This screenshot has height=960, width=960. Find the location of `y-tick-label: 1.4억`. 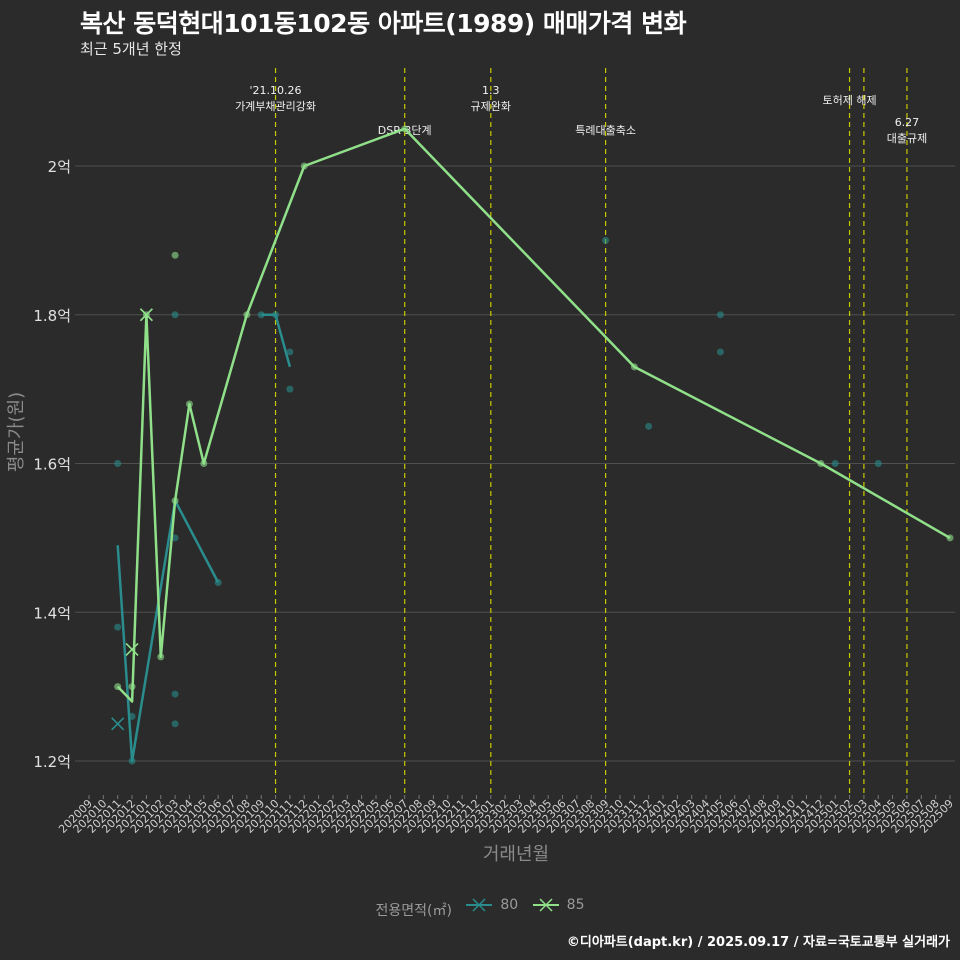

y-tick-label: 1.4억 is located at coordinates (52, 613).